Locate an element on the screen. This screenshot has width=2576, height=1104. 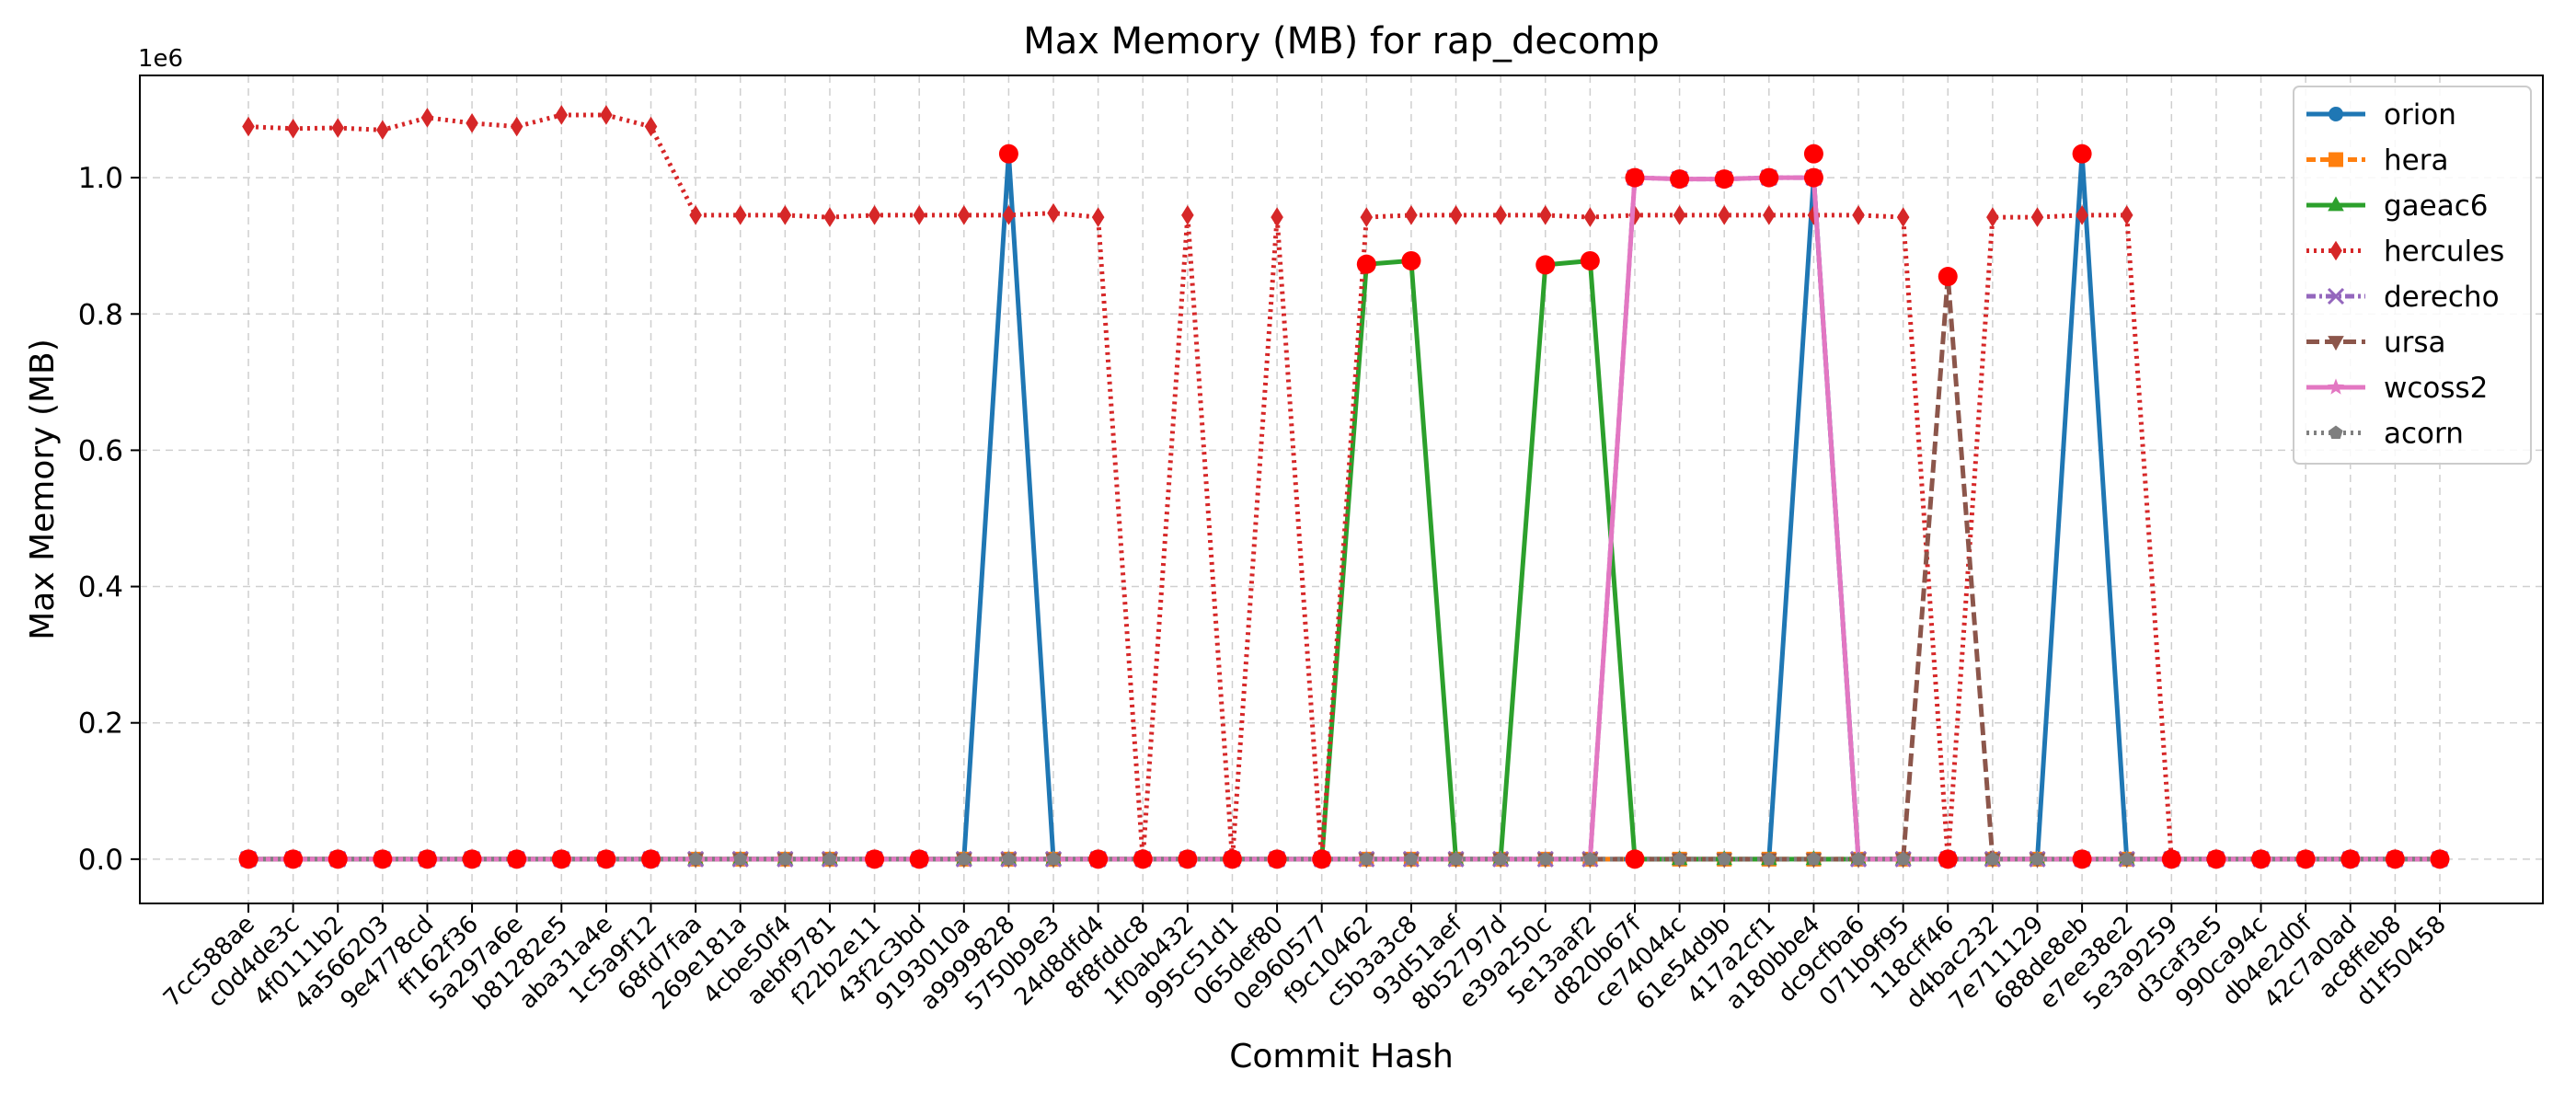
legend-item-acorn: acorn is located at coordinates (2385, 434).